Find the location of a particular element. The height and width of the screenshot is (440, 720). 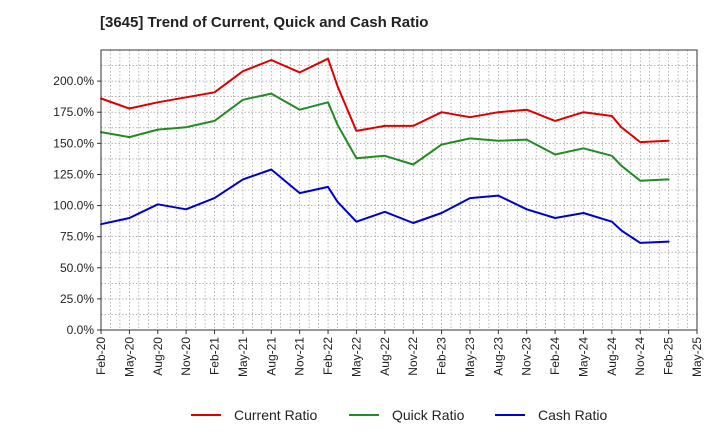

x-tick-label: Feb-20 is located at coordinates (101, 356).